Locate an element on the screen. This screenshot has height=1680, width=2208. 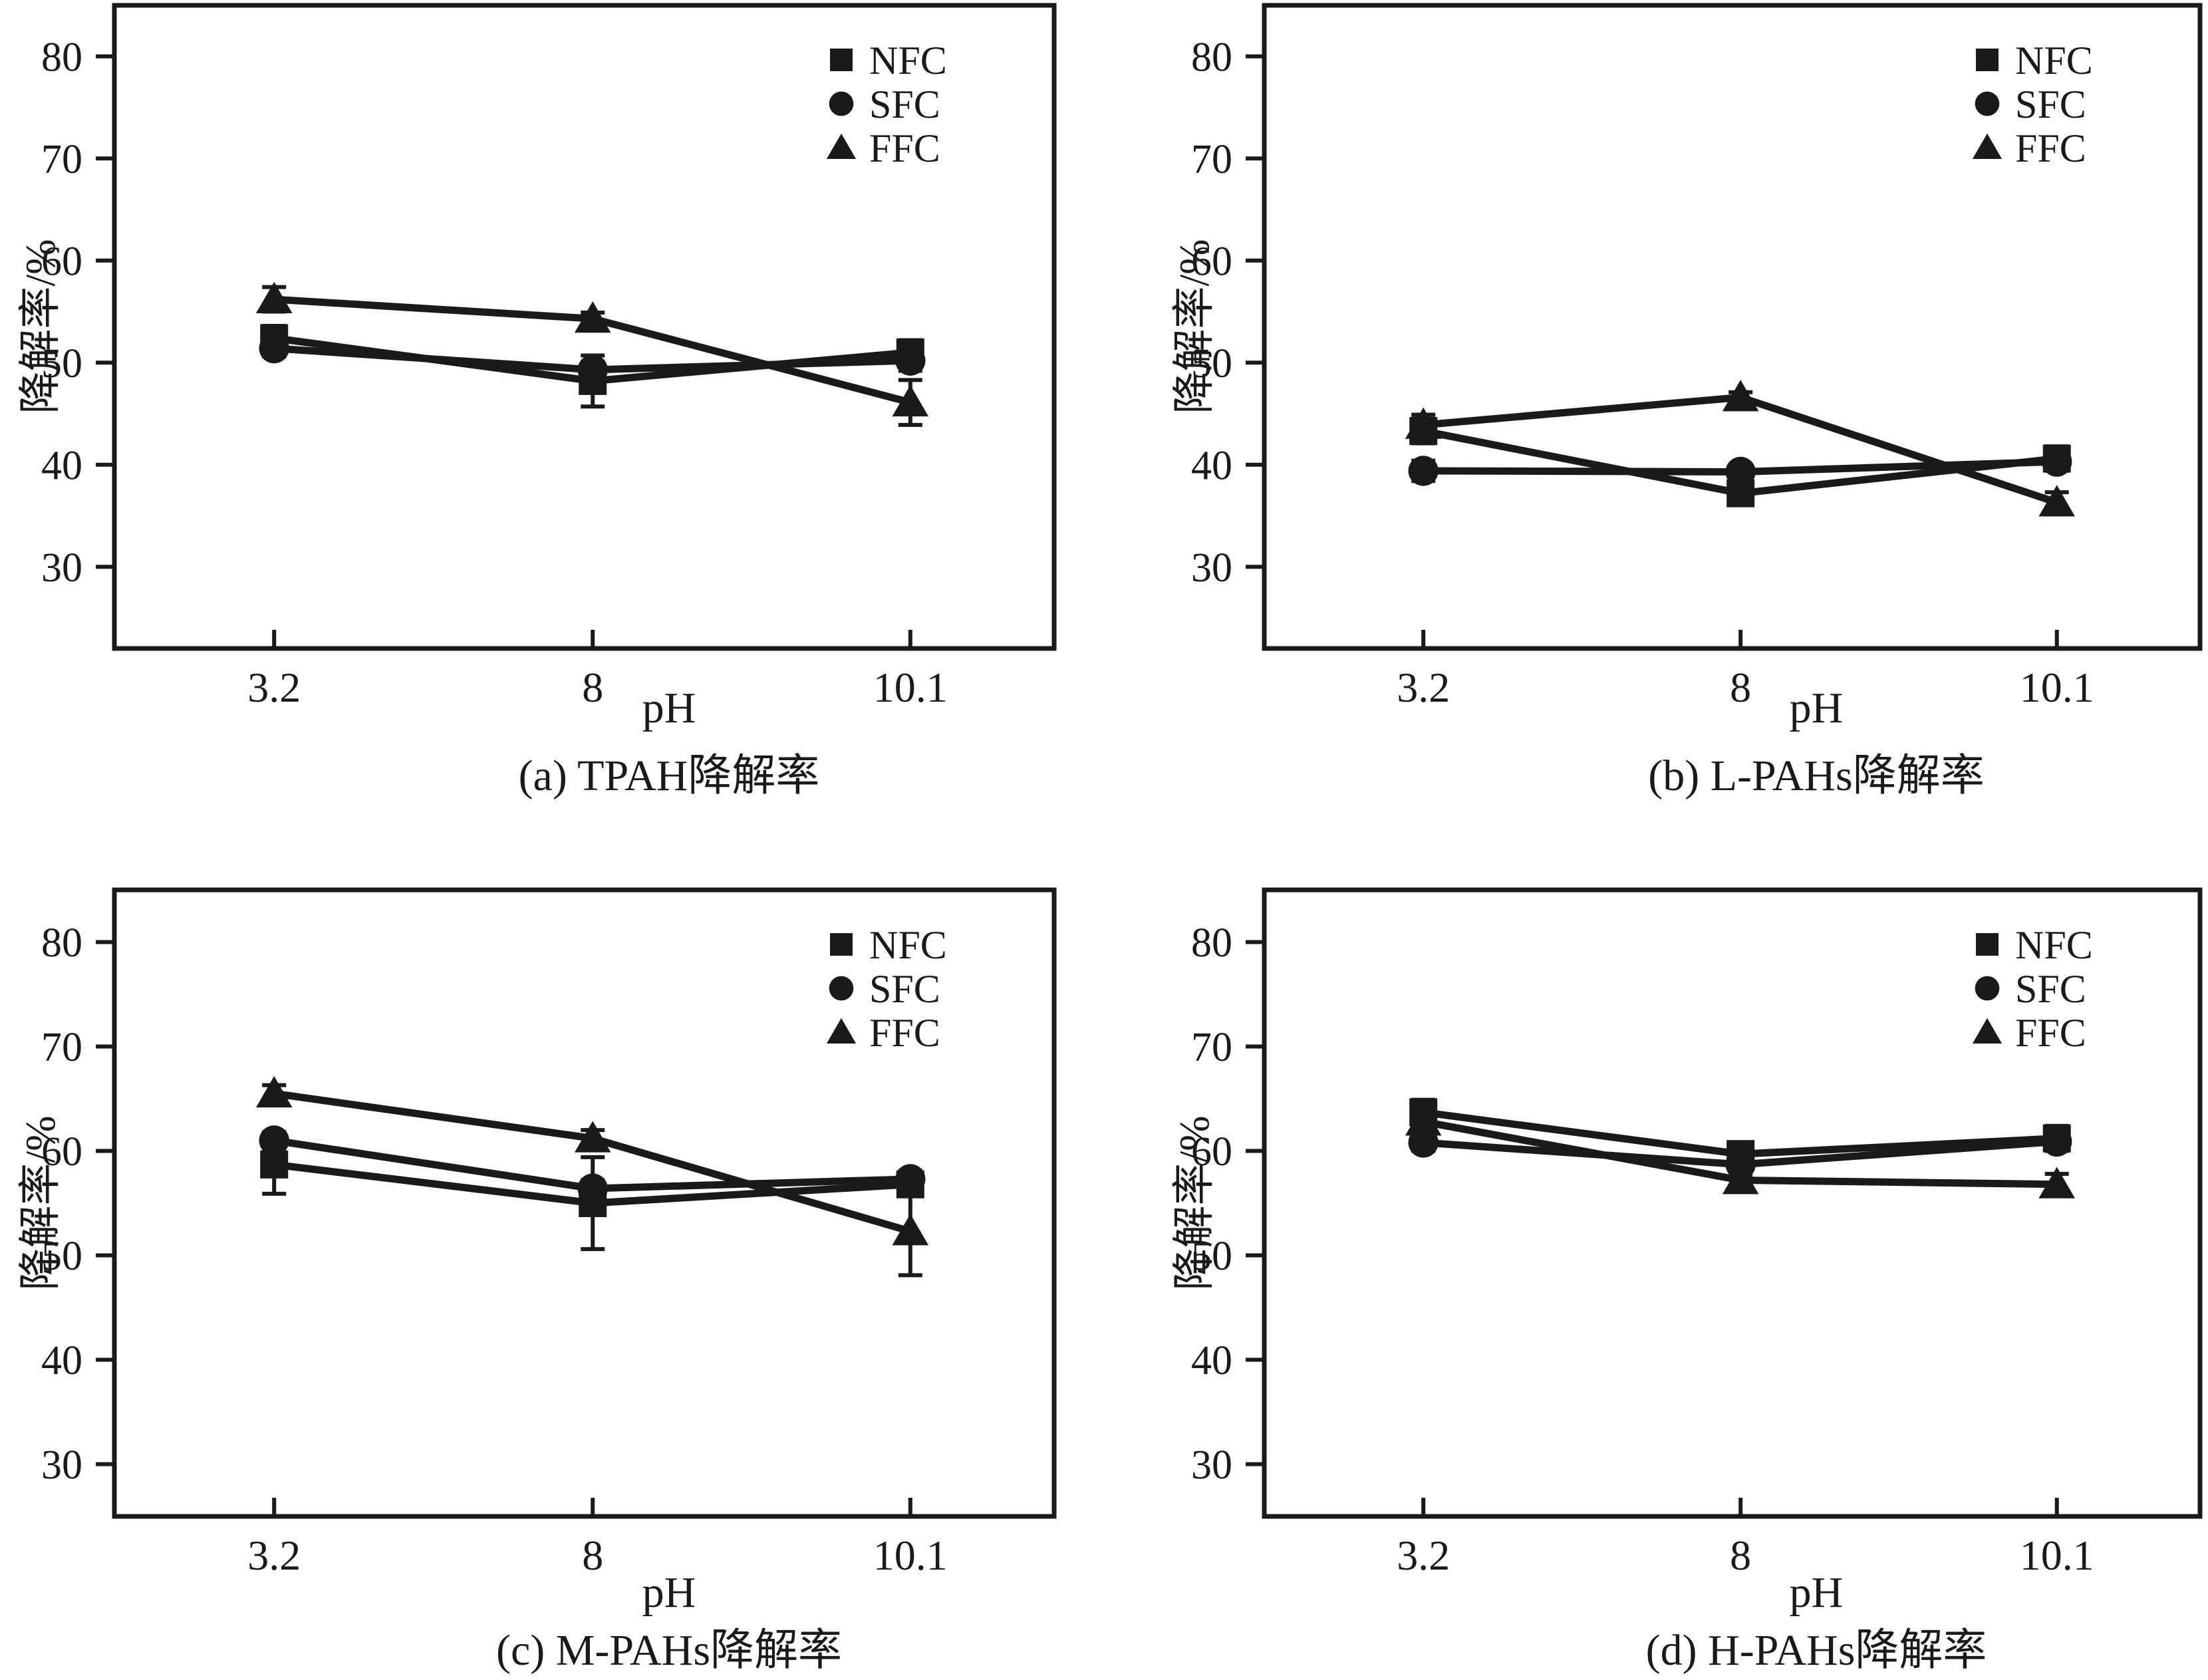
panel-caption-a: (a) TPAH降解率 is located at coordinates (669, 776).